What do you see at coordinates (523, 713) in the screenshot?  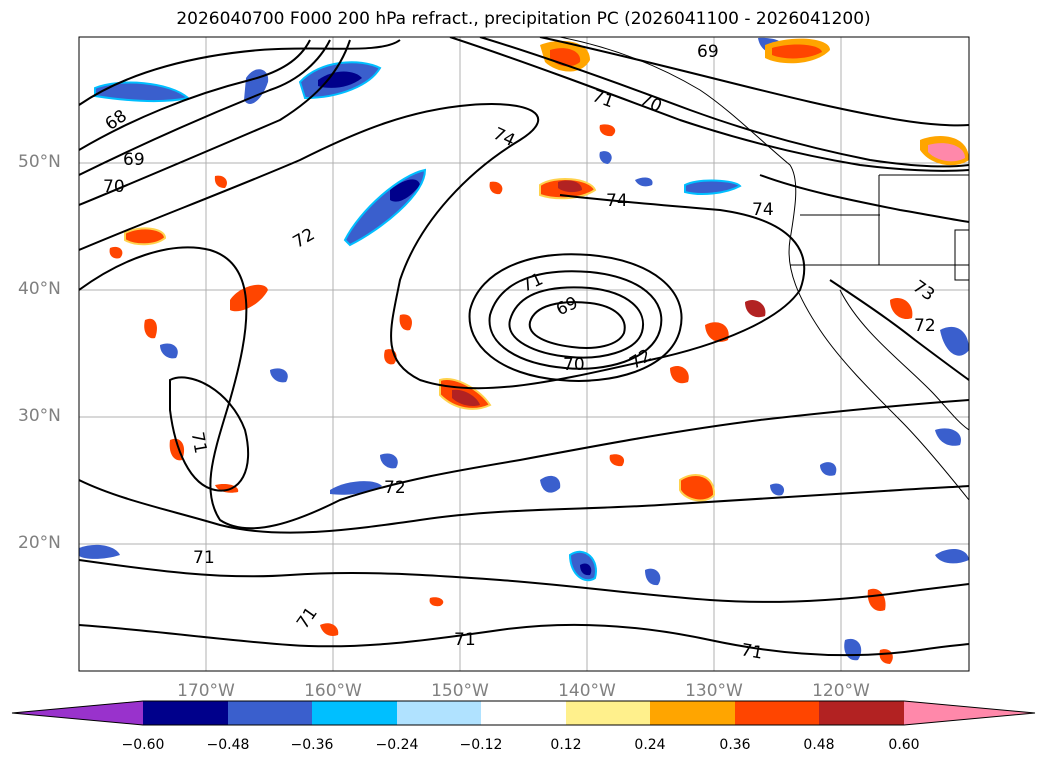 I see `colorbar` at bounding box center [523, 713].